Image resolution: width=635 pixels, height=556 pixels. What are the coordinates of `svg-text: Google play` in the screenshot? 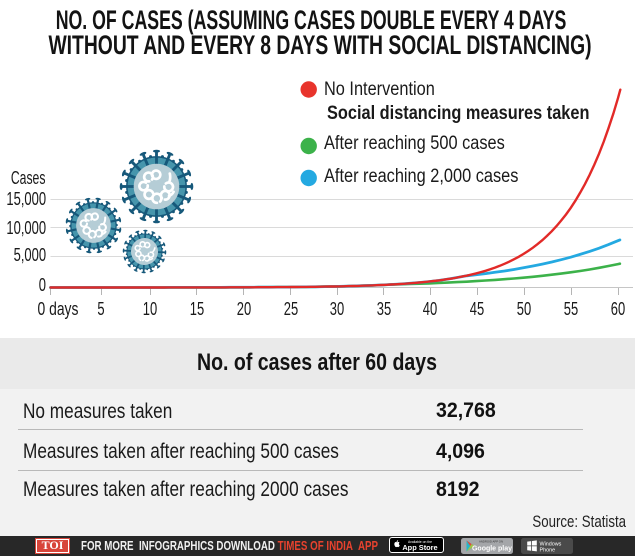 It's located at (492, 549).